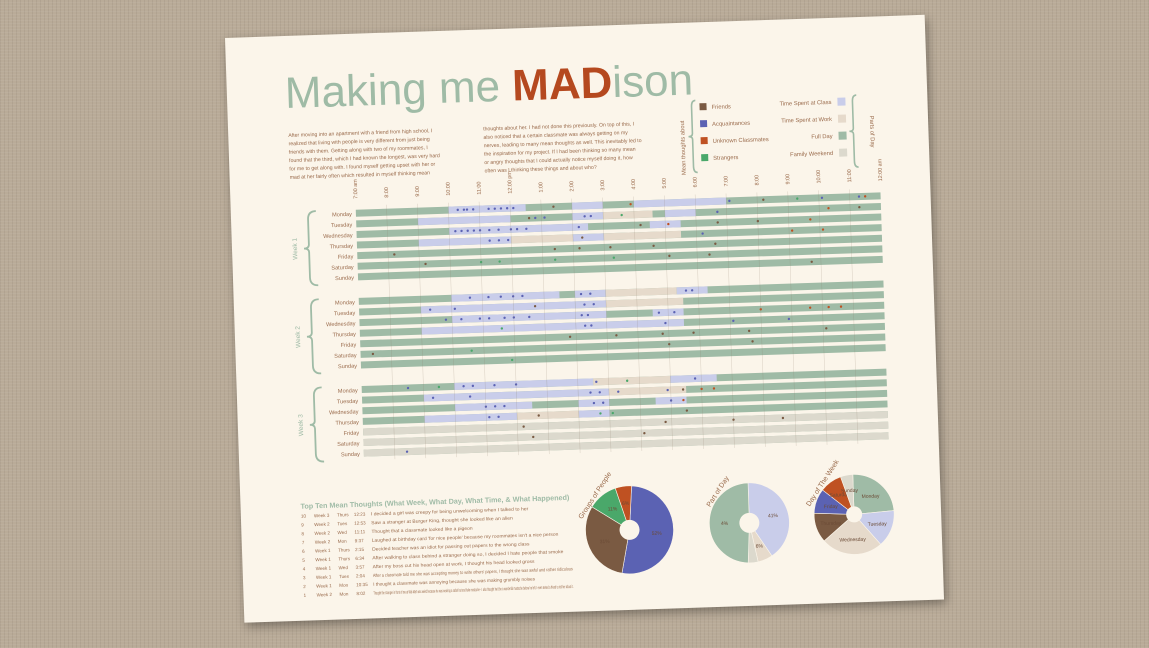 The image size is (1149, 648). What do you see at coordinates (342, 523) in the screenshot?
I see `top-ten-day: Tues` at bounding box center [342, 523].